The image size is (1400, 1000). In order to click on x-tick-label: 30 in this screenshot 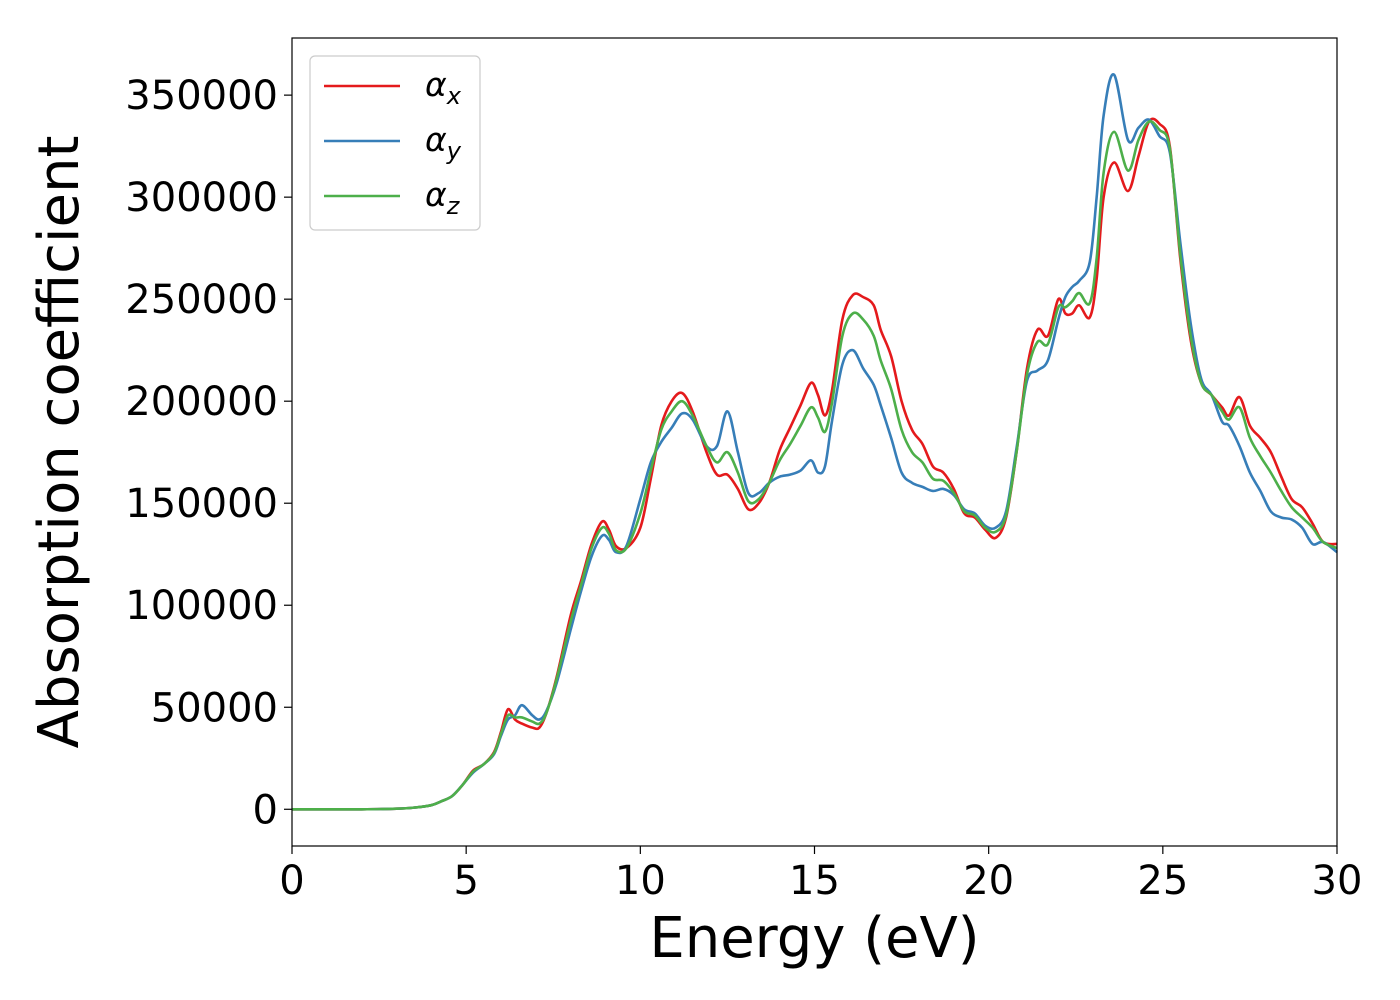, I will do `click(1337, 881)`.